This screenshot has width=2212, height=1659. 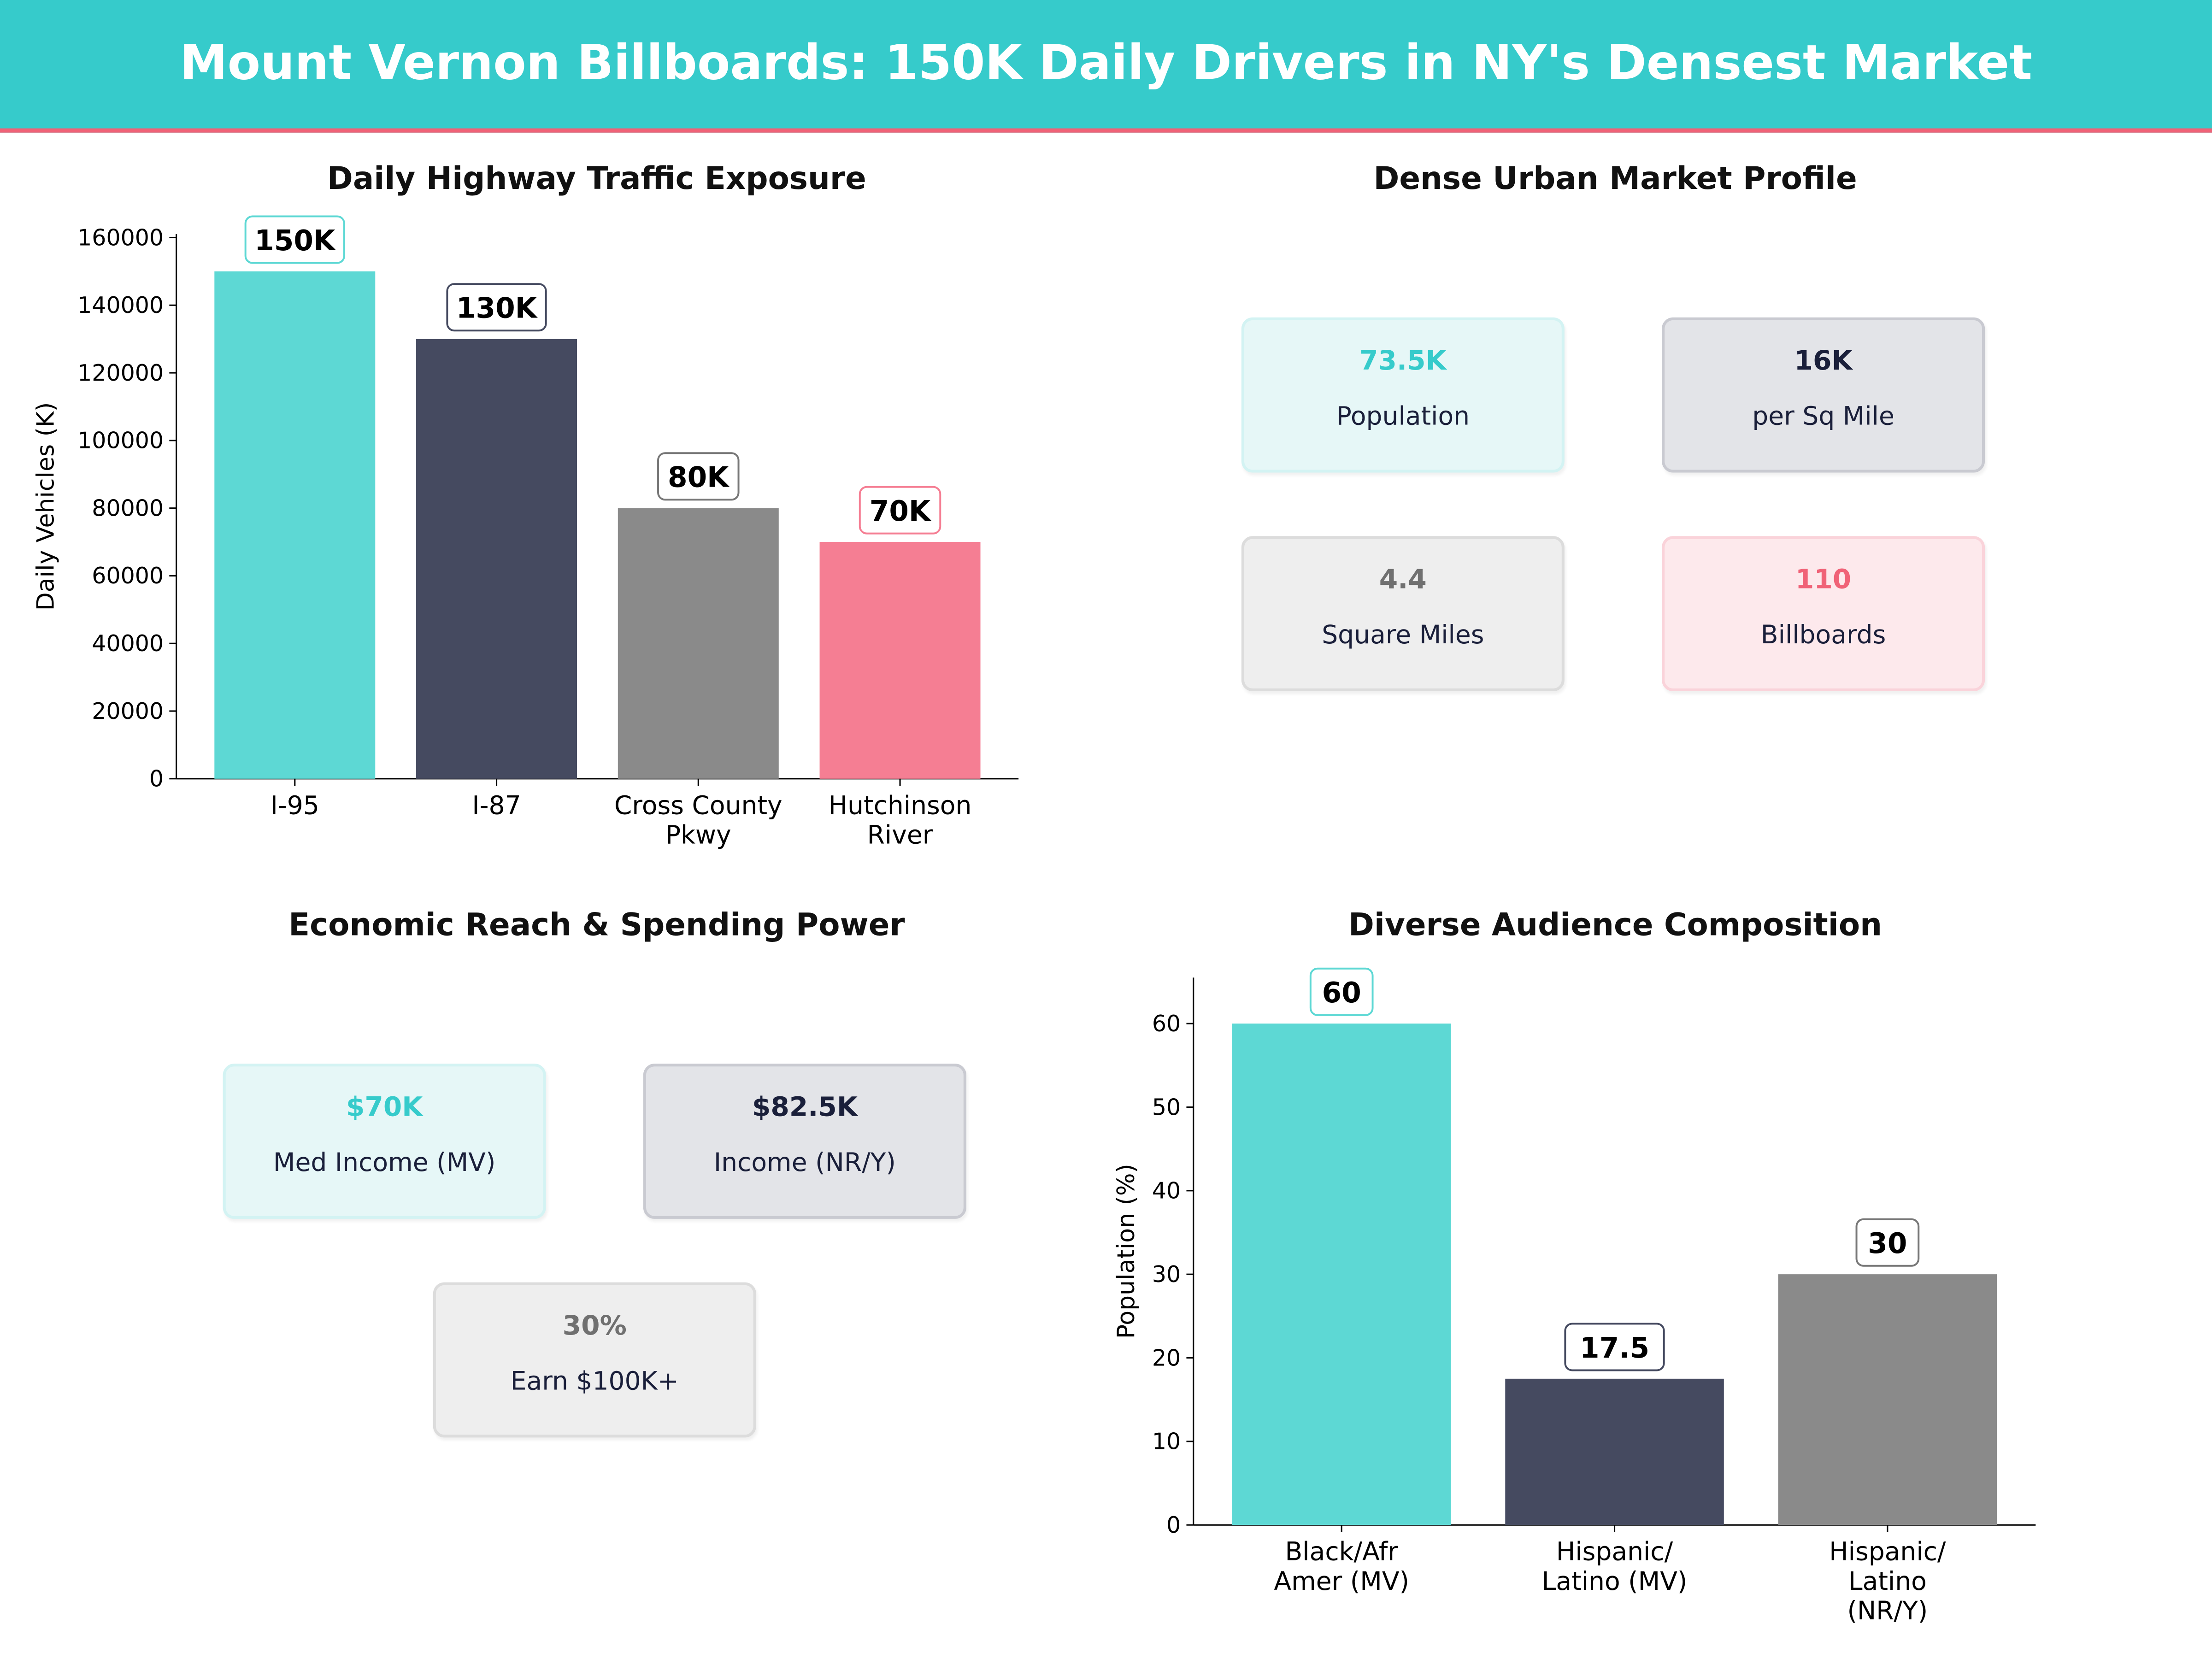 What do you see at coordinates (594, 1360) in the screenshot?
I see `stat-card: 30% Earn $100K+` at bounding box center [594, 1360].